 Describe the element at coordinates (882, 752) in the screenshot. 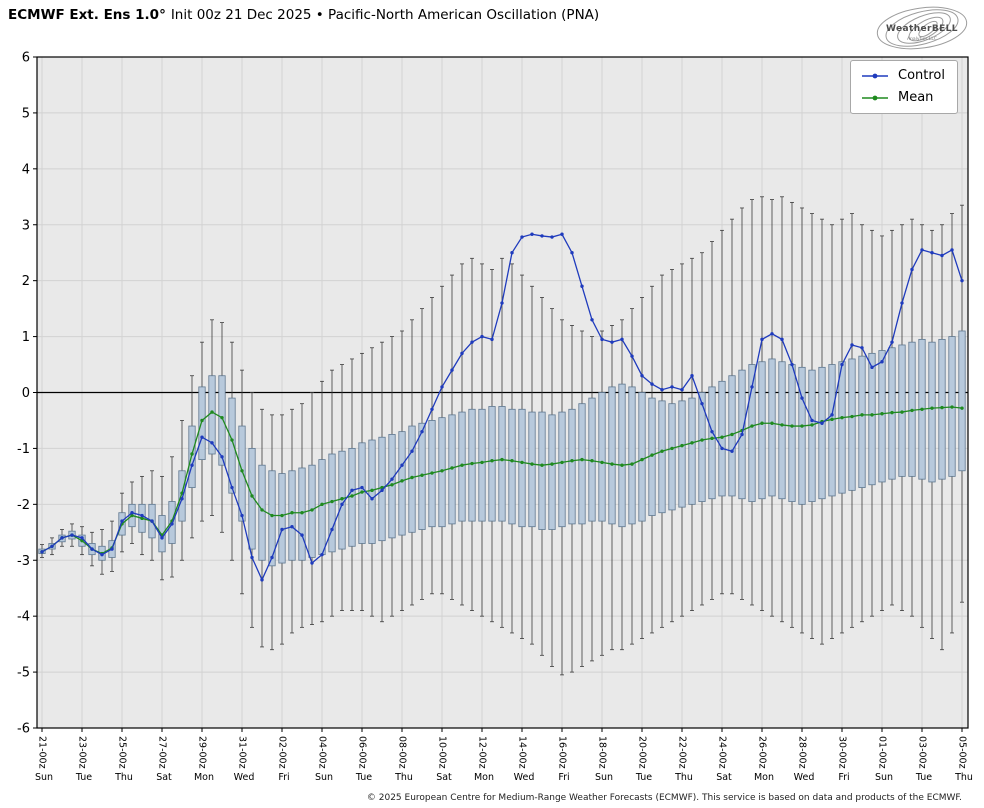

I see `x-tick-label: 01-00z` at that location.